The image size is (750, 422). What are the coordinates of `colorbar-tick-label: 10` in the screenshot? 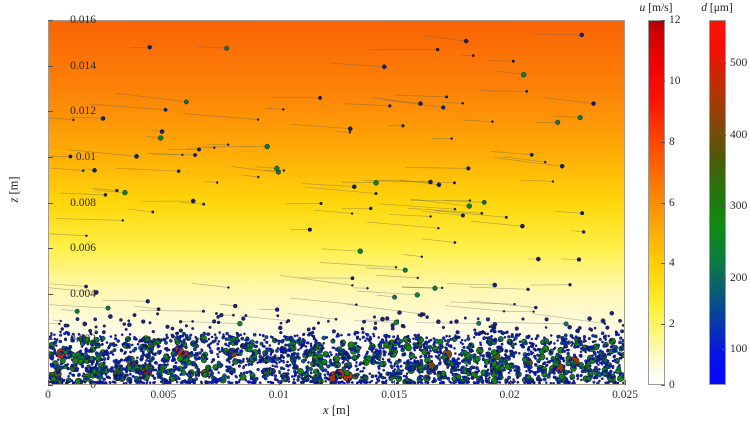 It's located at (675, 80).